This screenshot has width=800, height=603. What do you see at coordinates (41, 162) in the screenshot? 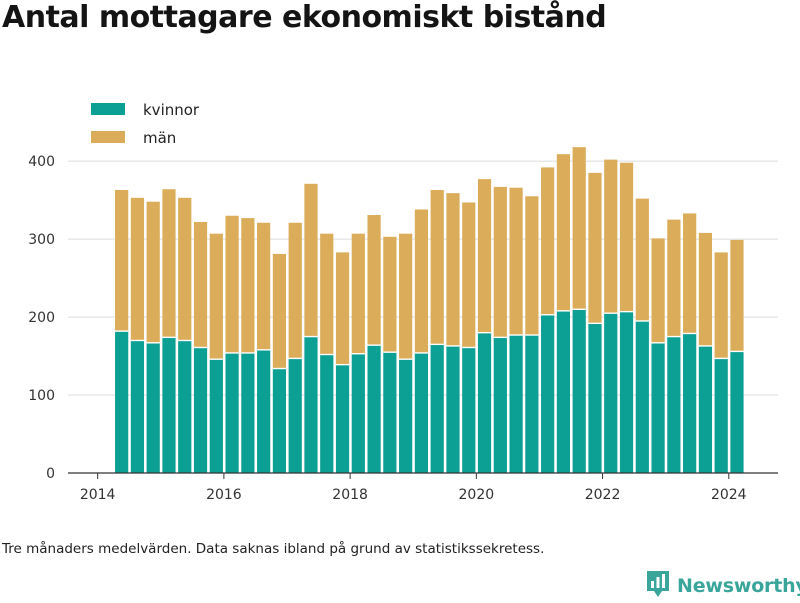
I see `y-tick-label: 400` at bounding box center [41, 162].